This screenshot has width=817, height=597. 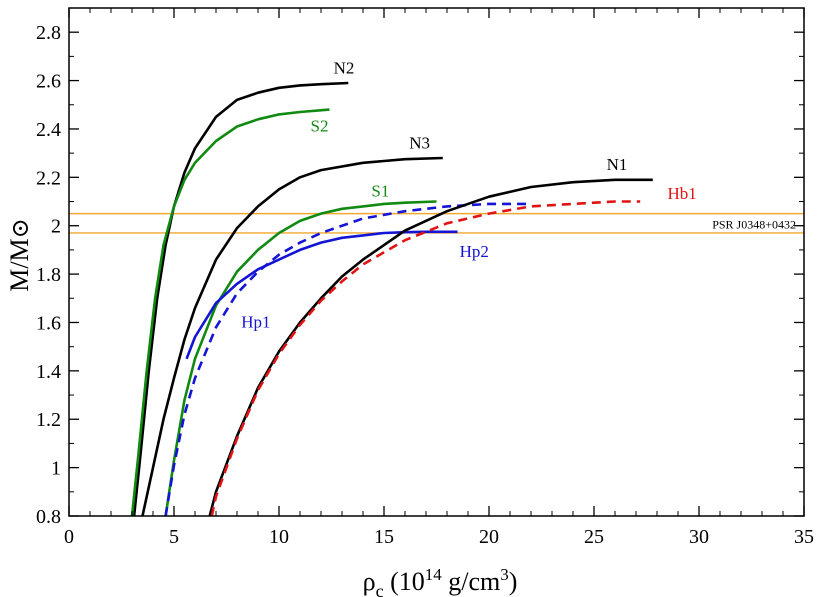 What do you see at coordinates (21, 228) in the screenshot?
I see `y-axis-sun: ⊙` at bounding box center [21, 228].